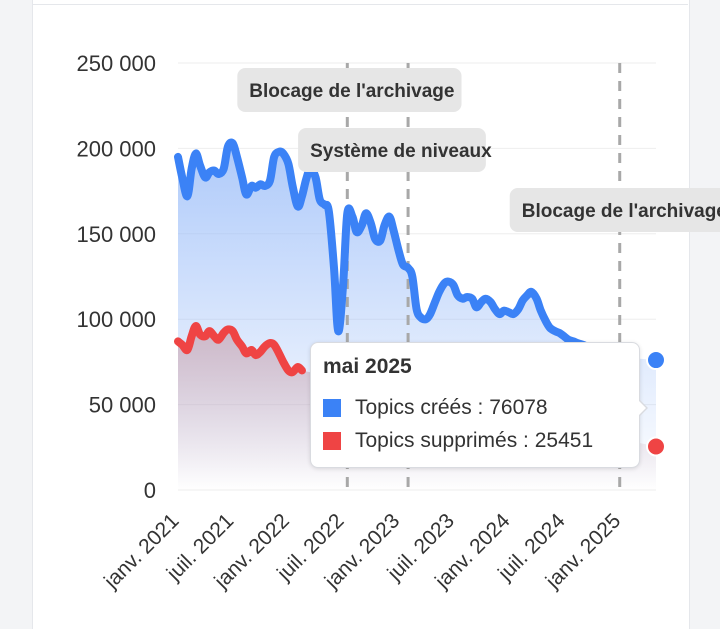 The image size is (720, 629). Describe the element at coordinates (367, 366) in the screenshot. I see `tooltip-title: mai 2025` at that location.